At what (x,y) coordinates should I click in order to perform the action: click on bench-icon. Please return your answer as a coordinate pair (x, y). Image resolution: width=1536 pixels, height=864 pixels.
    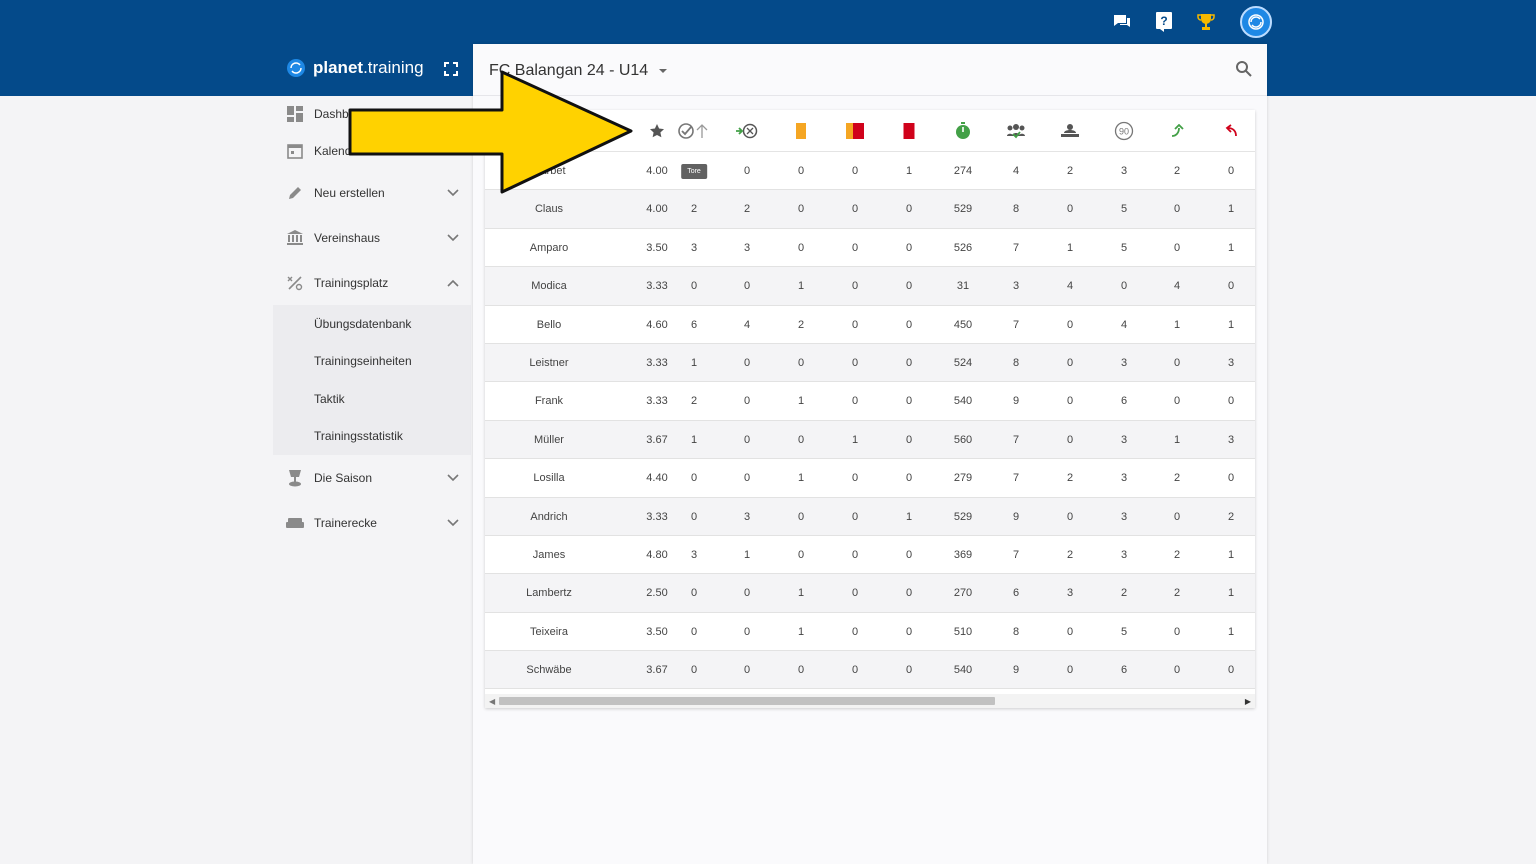
    Looking at the image, I should click on (1070, 131).